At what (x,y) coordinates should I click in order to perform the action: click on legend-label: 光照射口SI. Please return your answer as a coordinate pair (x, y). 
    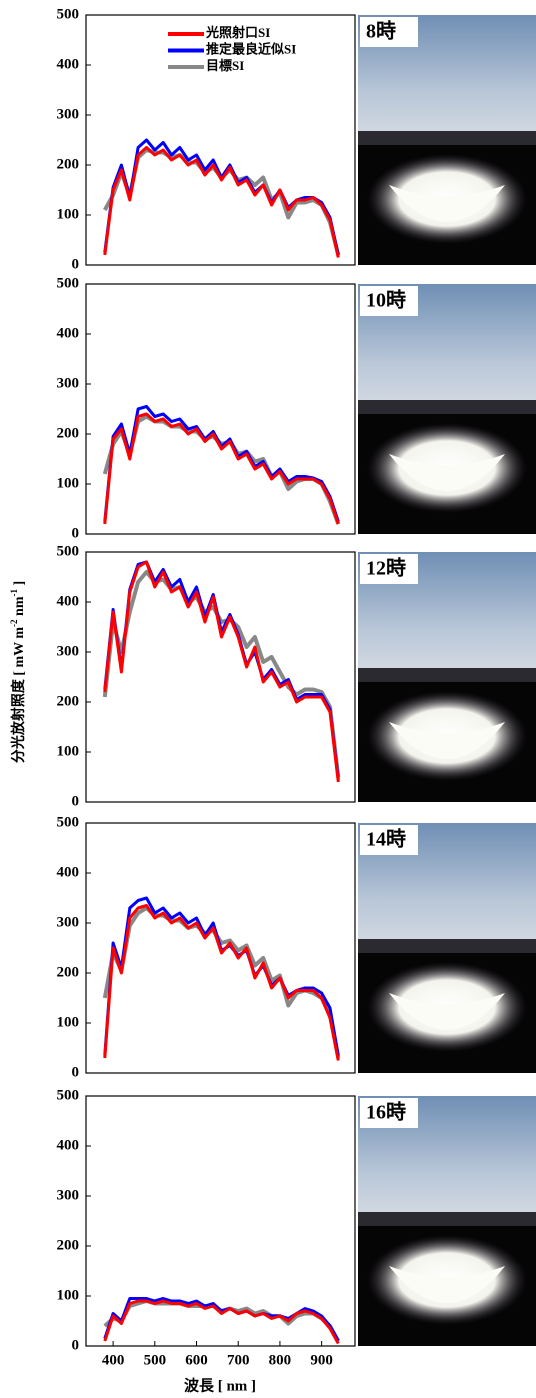
    Looking at the image, I should click on (237, 32).